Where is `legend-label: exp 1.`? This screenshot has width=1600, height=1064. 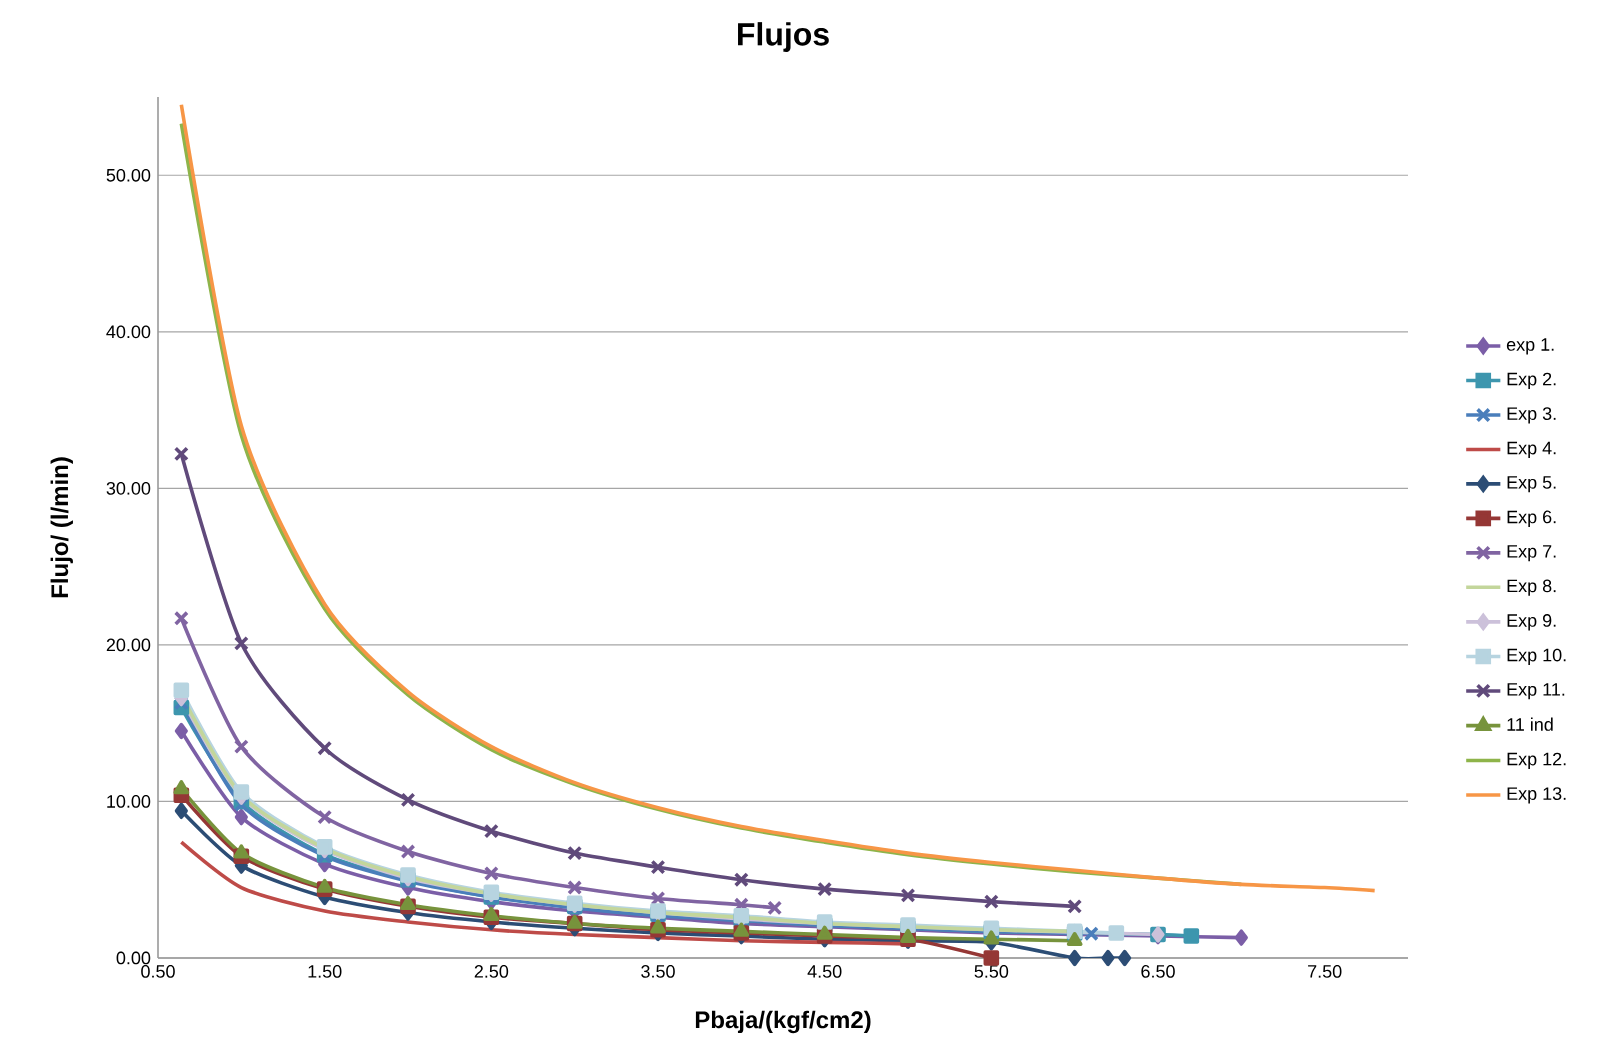
legend-label: exp 1. is located at coordinates (1530, 346).